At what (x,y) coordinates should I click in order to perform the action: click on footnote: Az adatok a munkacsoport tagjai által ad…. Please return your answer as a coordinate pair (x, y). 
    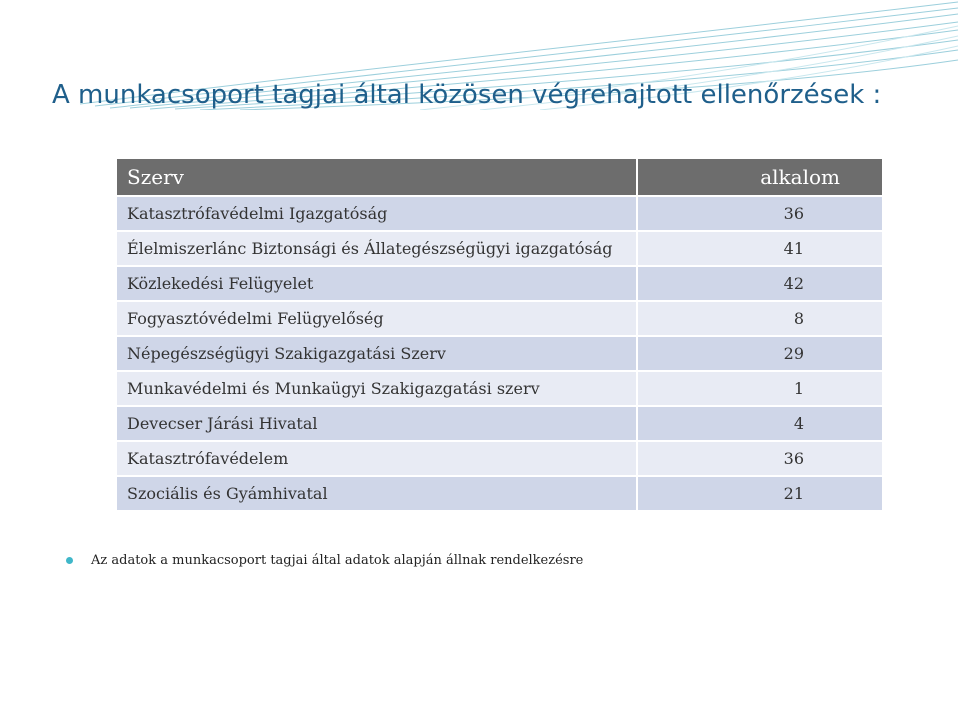
    Looking at the image, I should click on (506, 560).